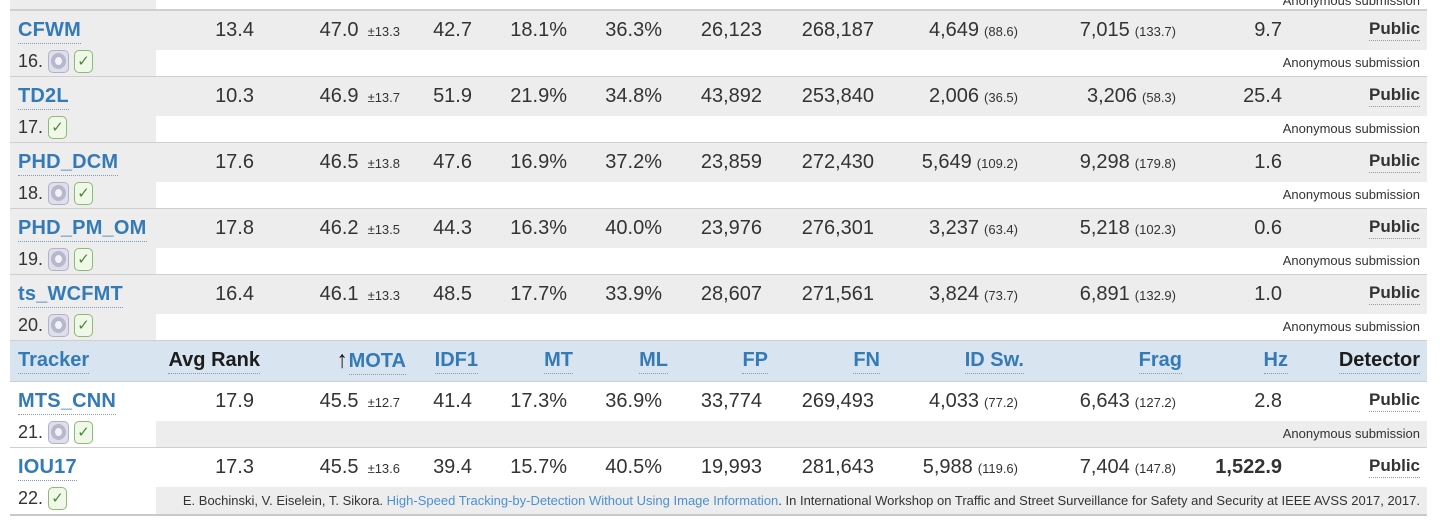 The height and width of the screenshot is (530, 1440). I want to click on column-header-label: Detector, so click(1379, 361).